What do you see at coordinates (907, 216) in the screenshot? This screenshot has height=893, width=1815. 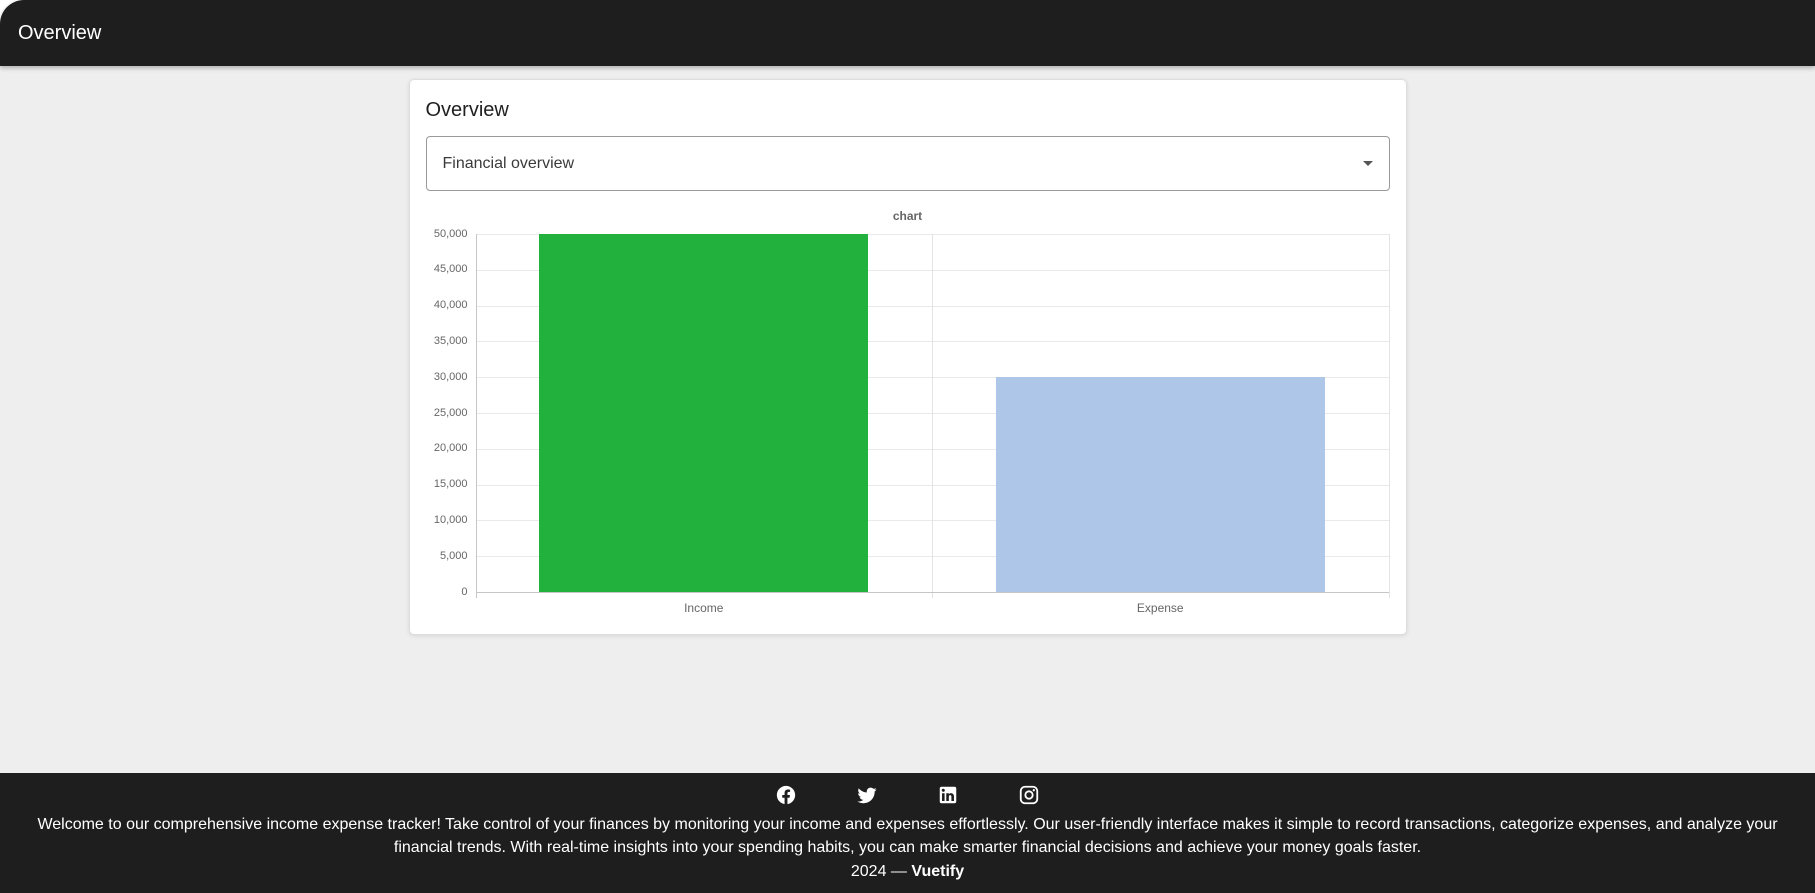 I see `chart-title: chart` at bounding box center [907, 216].